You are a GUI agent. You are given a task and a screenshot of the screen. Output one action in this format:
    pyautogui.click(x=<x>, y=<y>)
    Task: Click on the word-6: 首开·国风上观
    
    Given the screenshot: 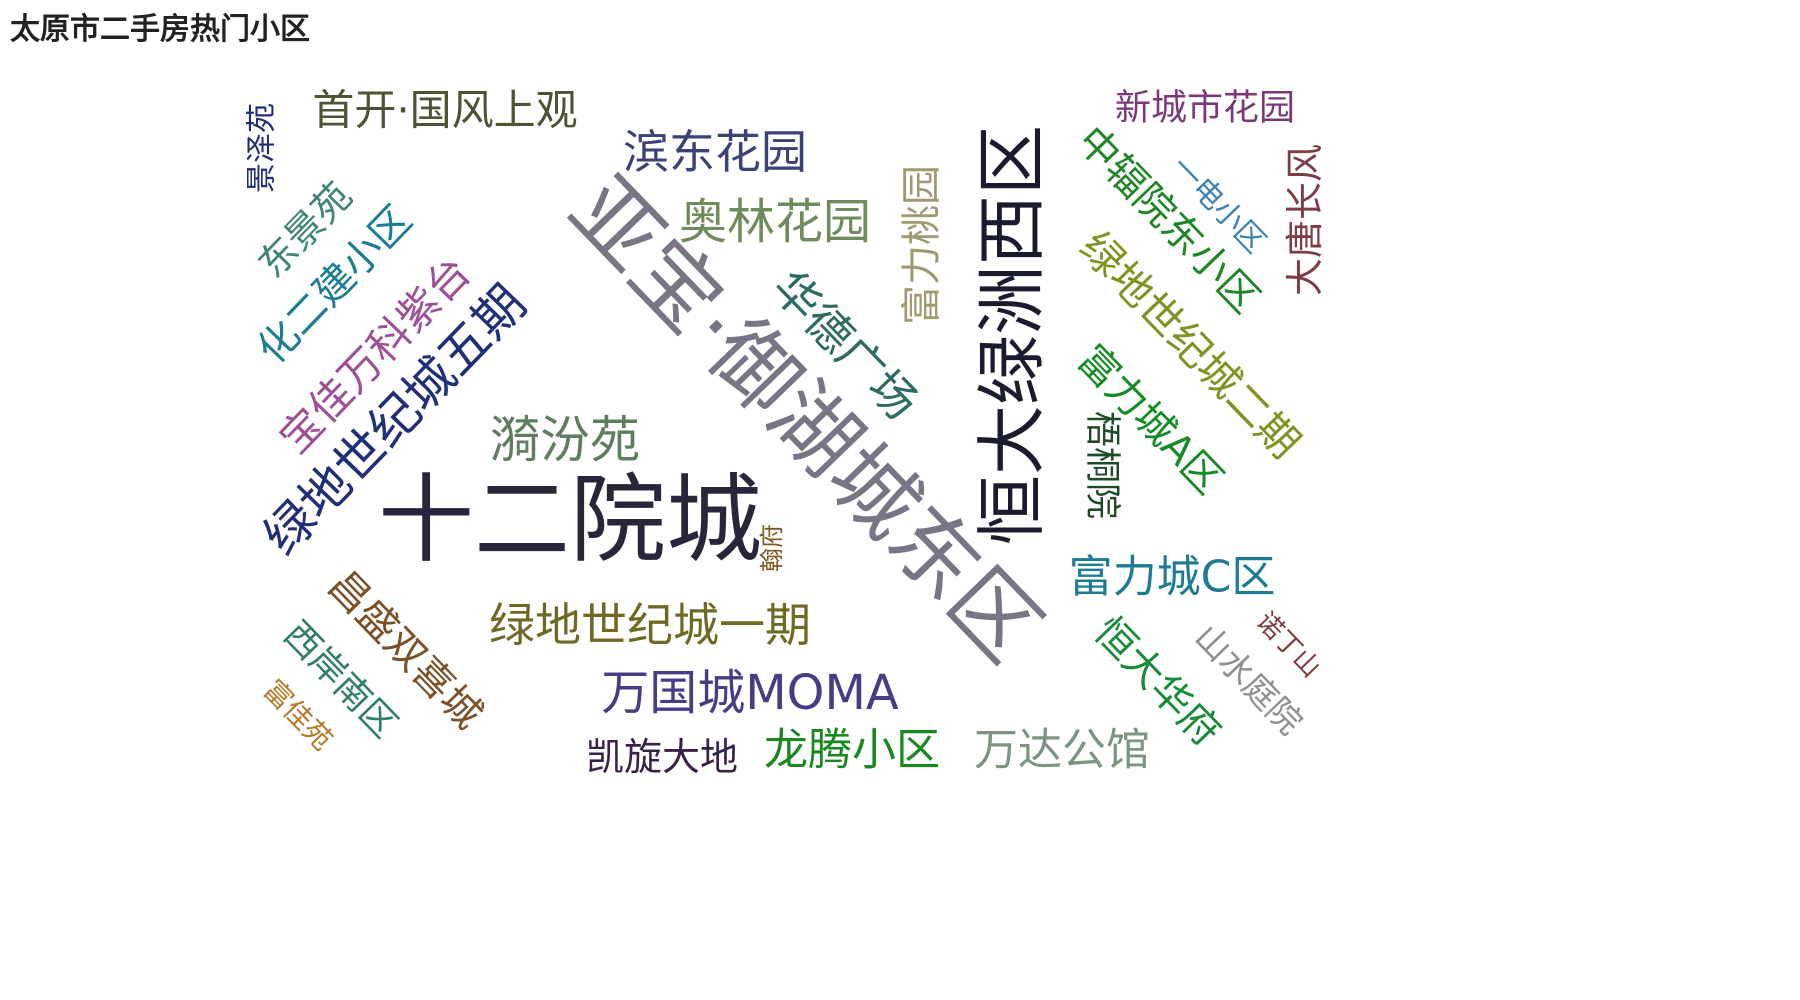 What is the action you would take?
    pyautogui.click(x=444, y=110)
    